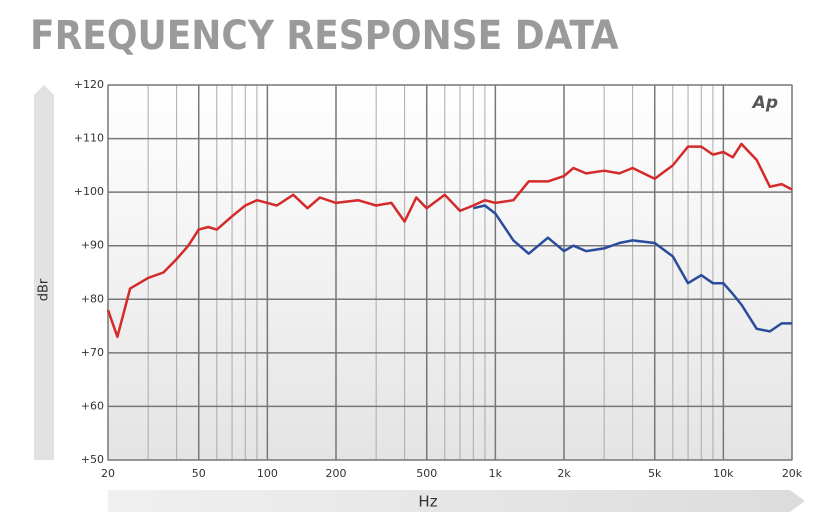 The width and height of the screenshot is (832, 525). I want to click on x-tick-label: 20k, so click(792, 473).